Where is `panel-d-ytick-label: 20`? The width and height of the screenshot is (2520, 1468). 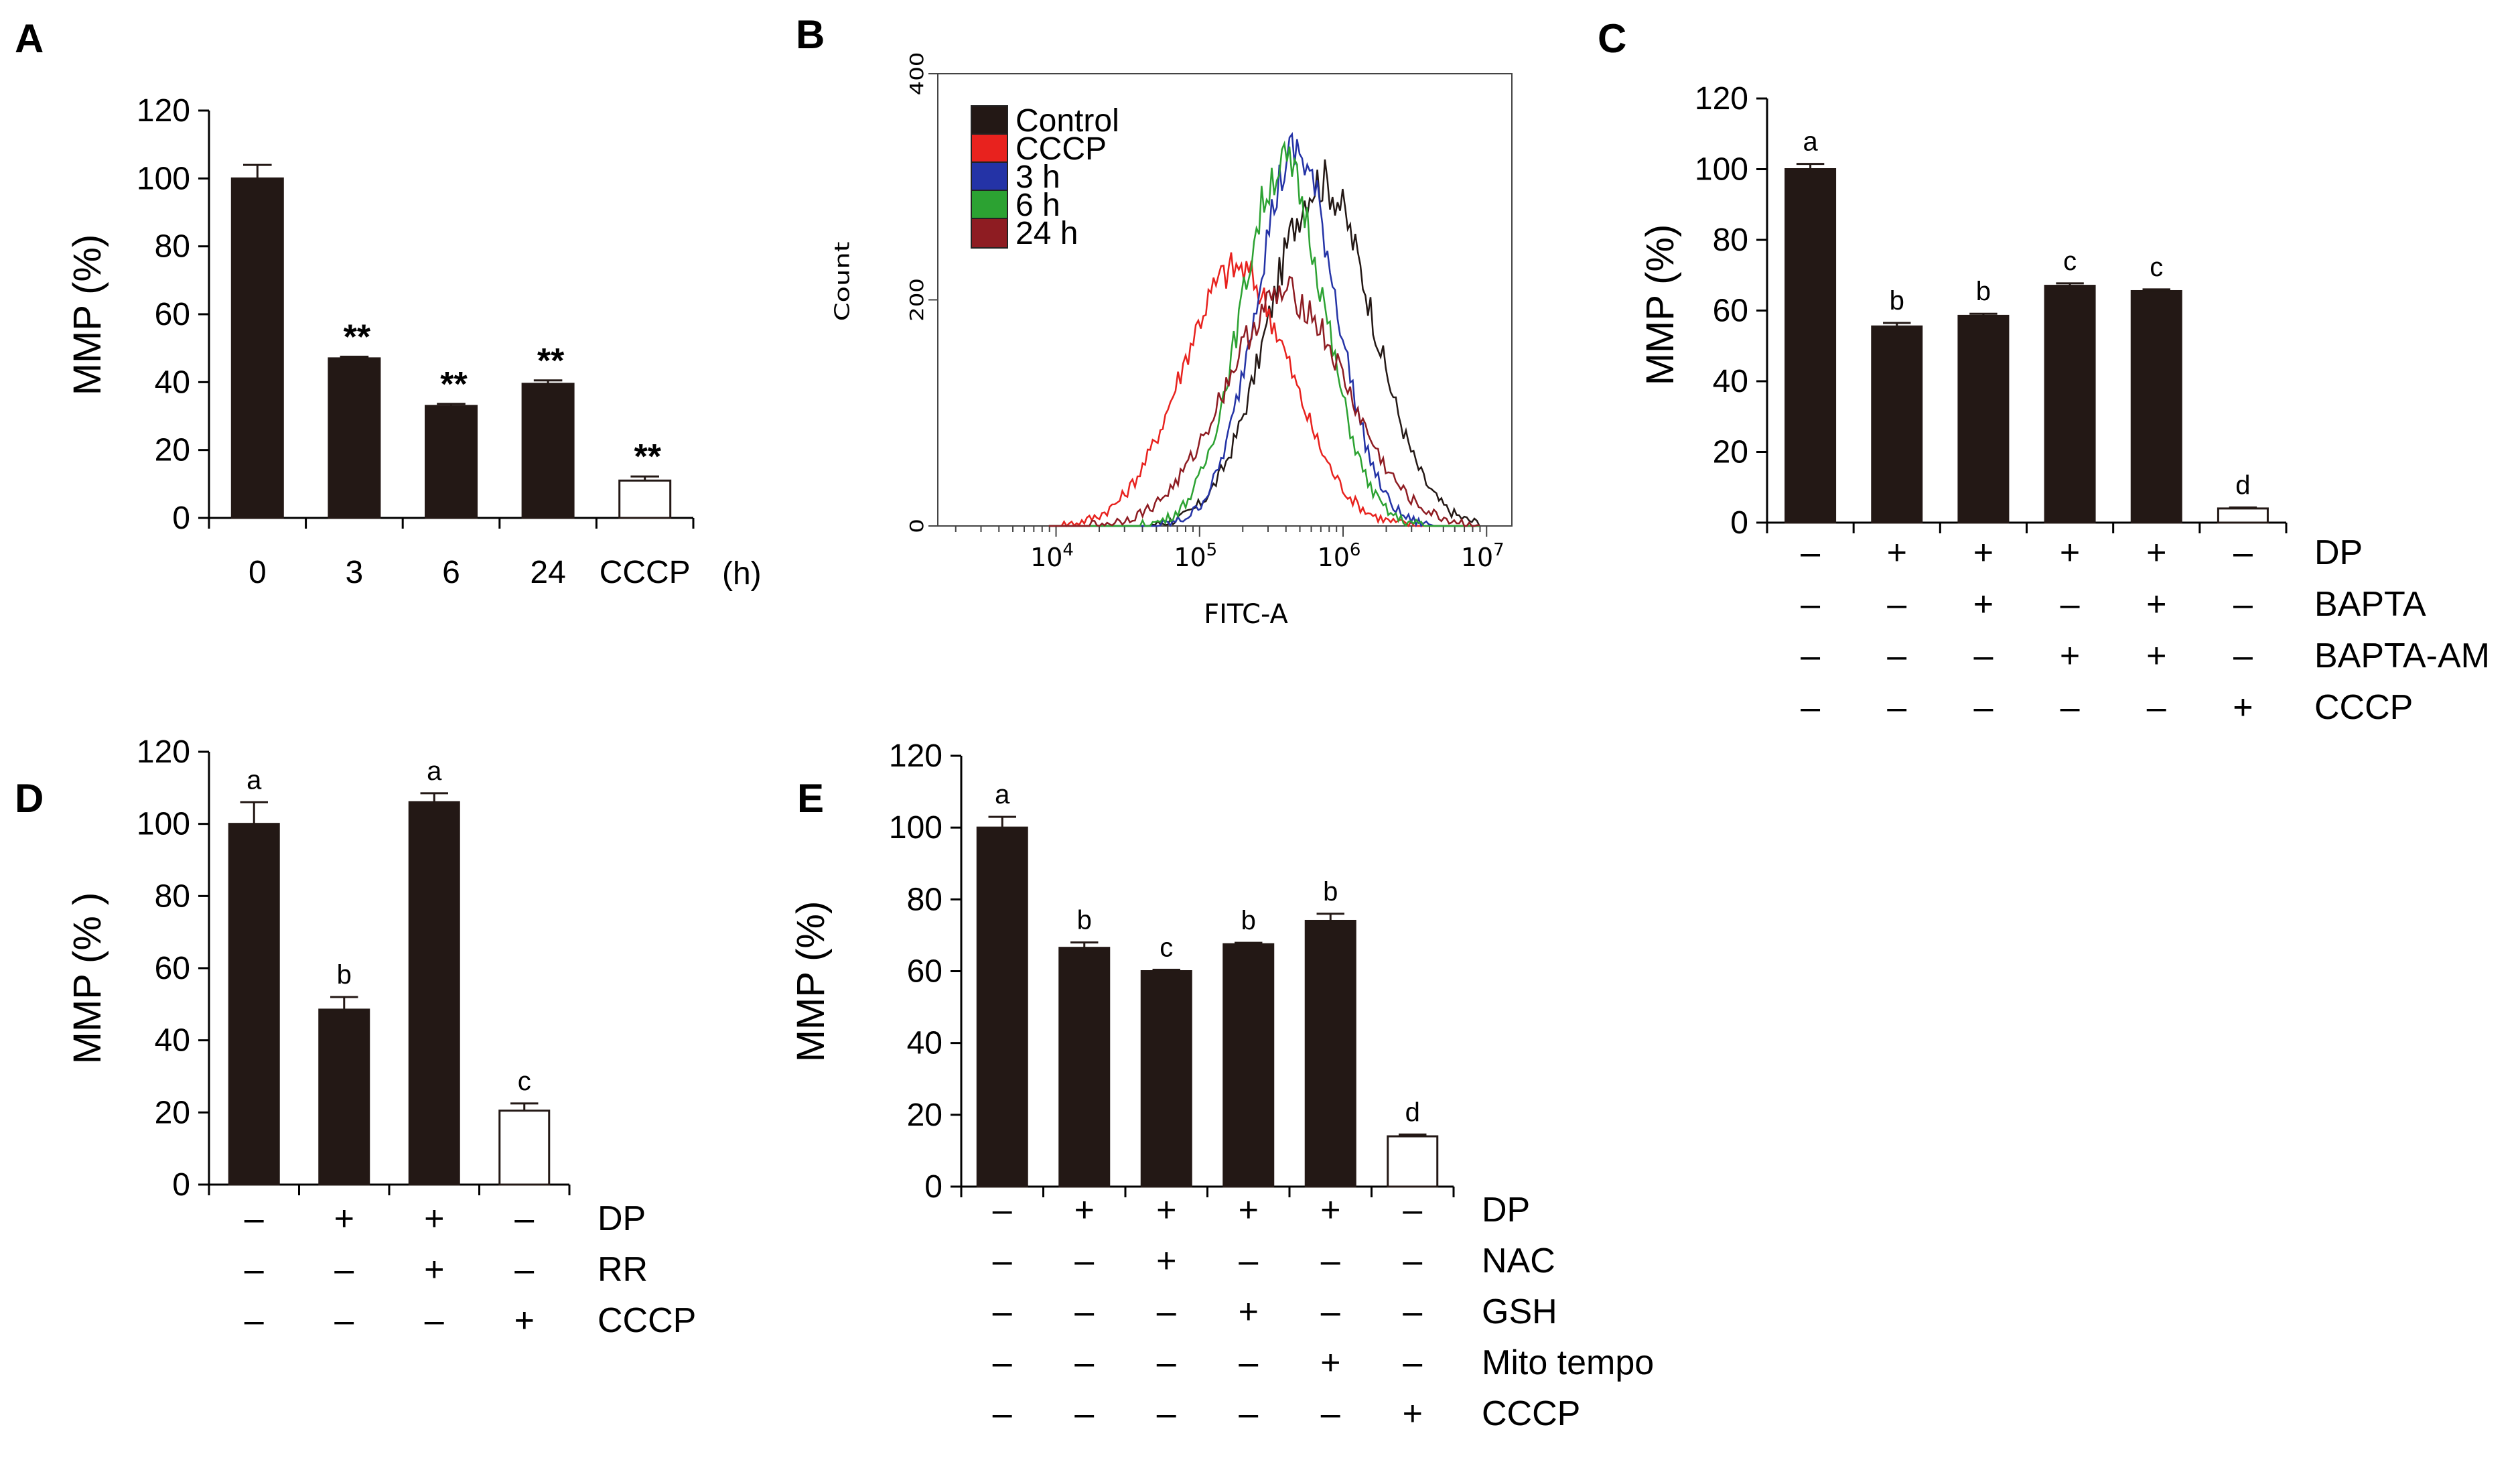 panel-d-ytick-label: 20 is located at coordinates (173, 1112).